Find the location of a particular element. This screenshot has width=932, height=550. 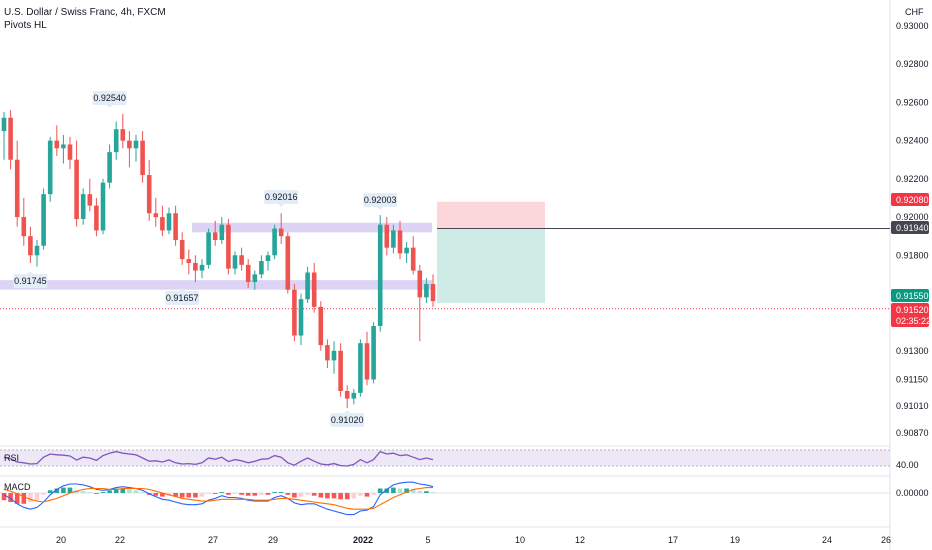

macd-level-label: 0.00000 is located at coordinates (912, 493).